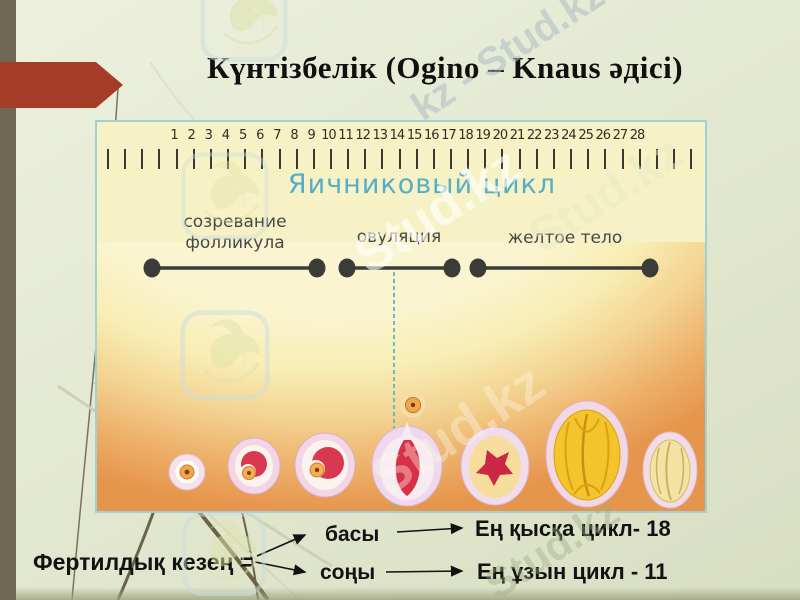 This screenshot has height=600, width=800. What do you see at coordinates (500, 135) in the screenshot?
I see `ruler-day-number: 20` at bounding box center [500, 135].